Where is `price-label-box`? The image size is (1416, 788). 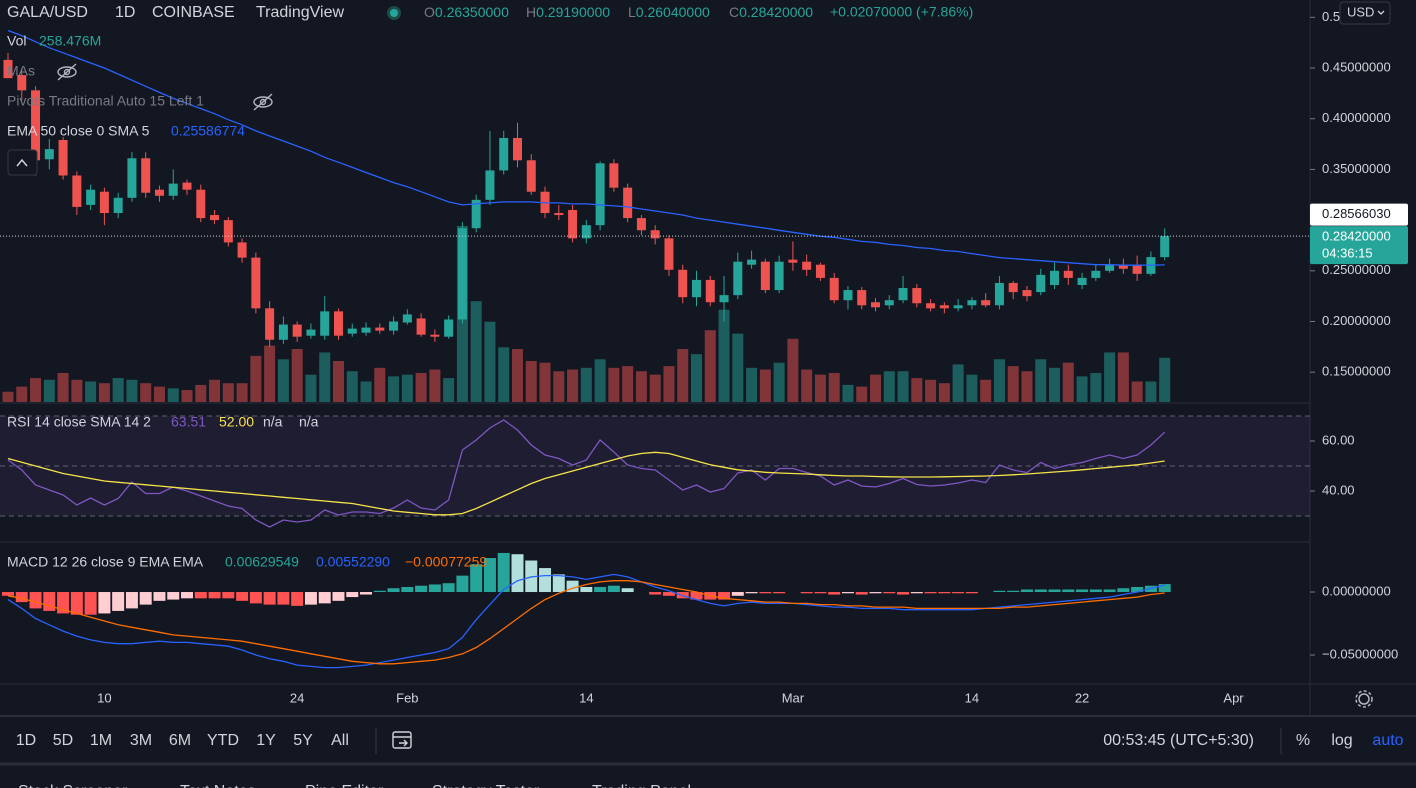
price-label-box is located at coordinates (1359, 245).